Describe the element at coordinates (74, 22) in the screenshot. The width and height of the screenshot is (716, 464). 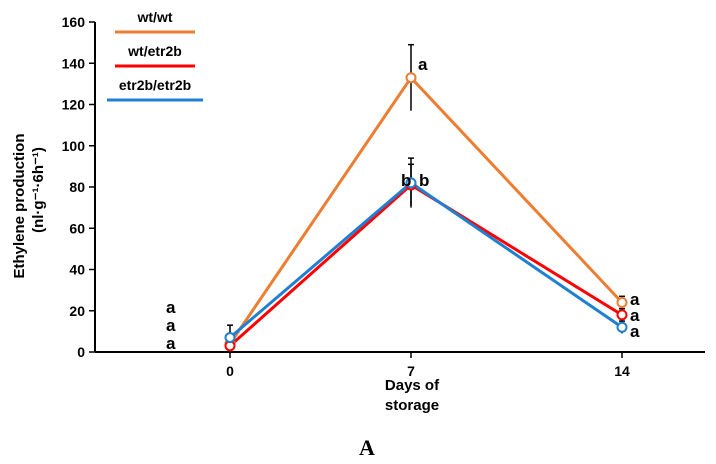
I see `y-tick-label: 160` at that location.